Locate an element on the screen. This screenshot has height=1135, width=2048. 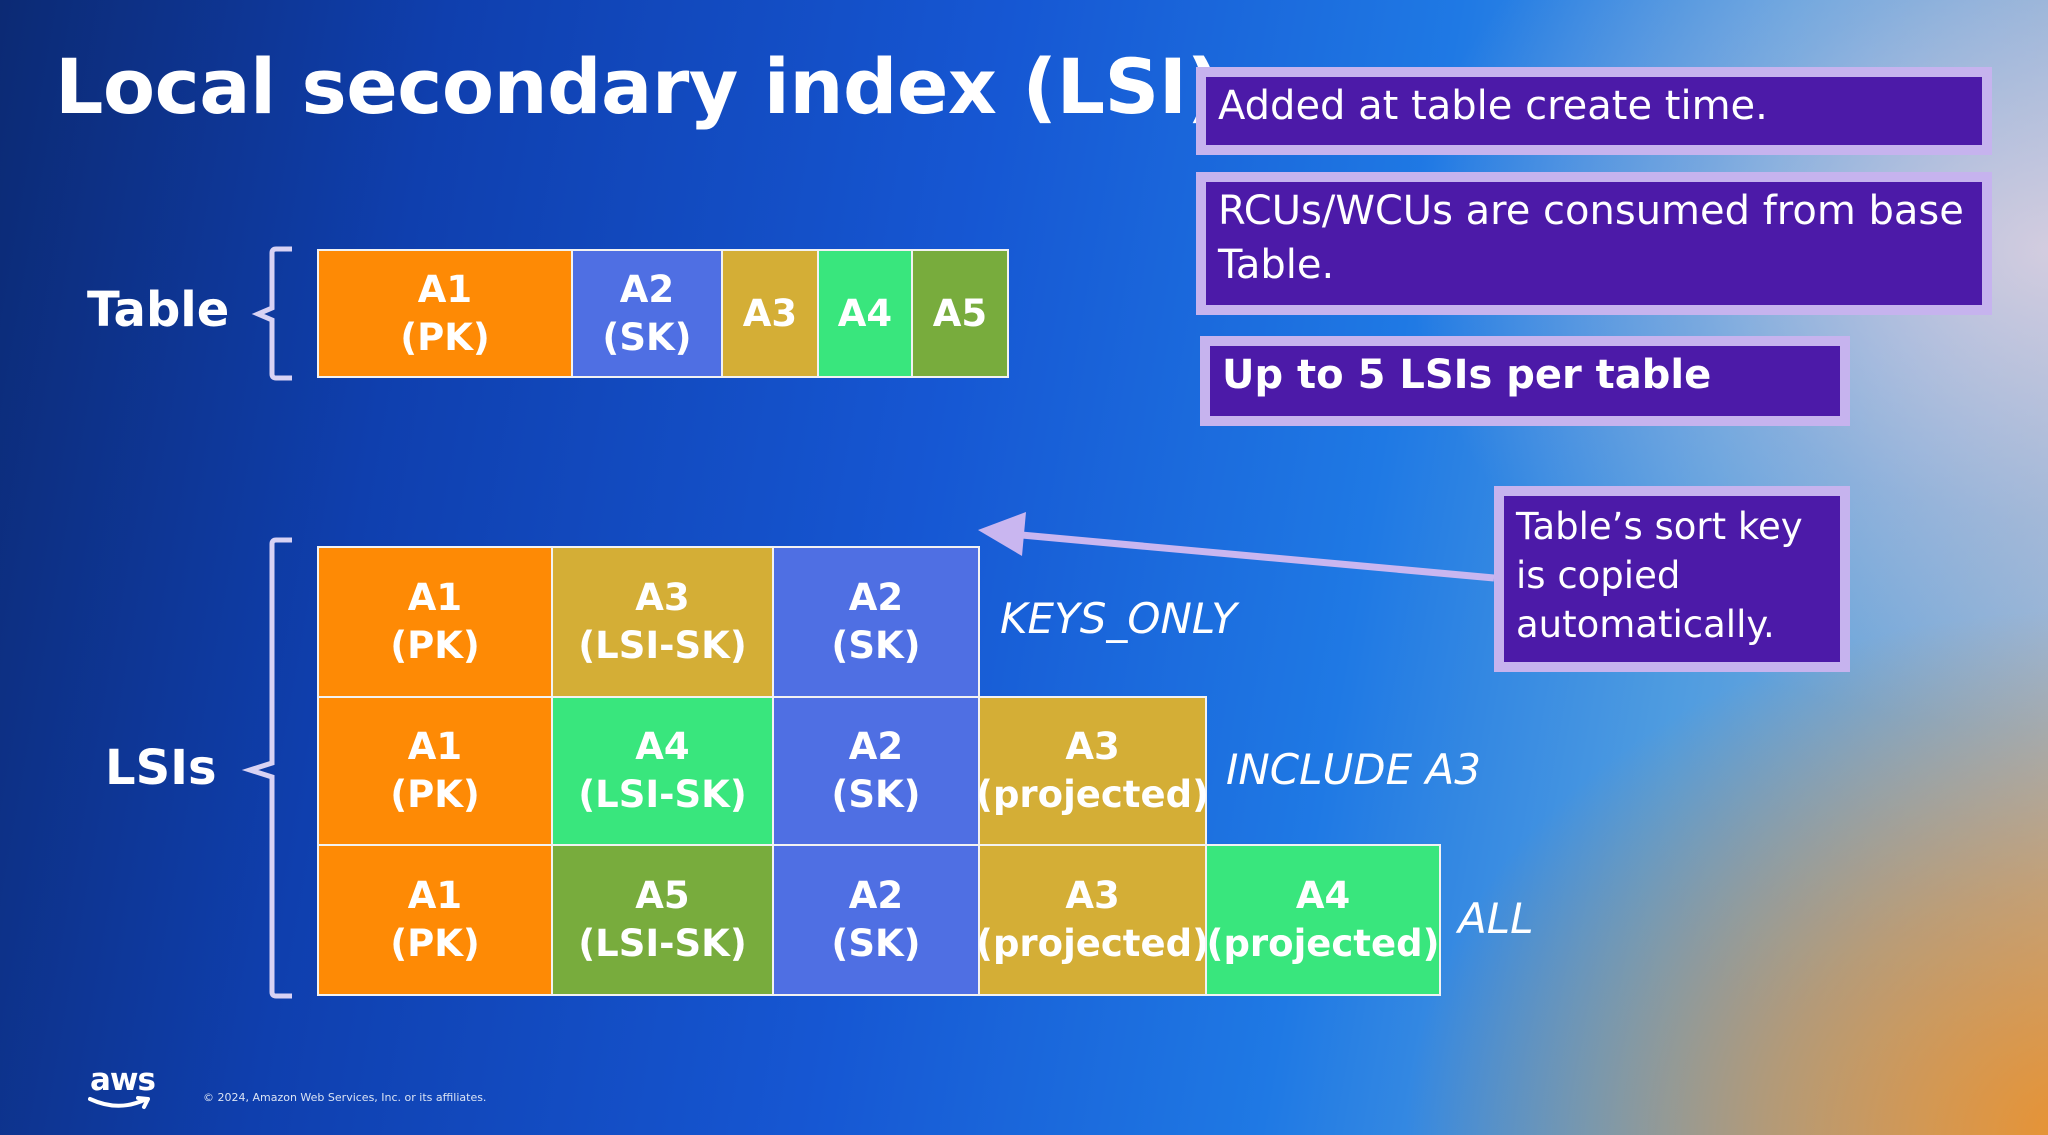
sort-key-arrow-head is located at coordinates (1002, 534).